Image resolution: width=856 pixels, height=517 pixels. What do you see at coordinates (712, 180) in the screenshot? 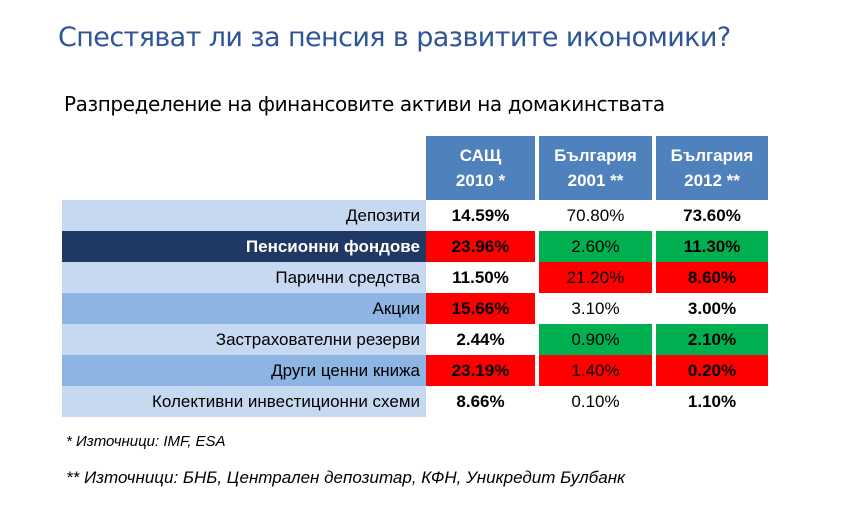
I see `column-header-line2: 2012 **` at bounding box center [712, 180].